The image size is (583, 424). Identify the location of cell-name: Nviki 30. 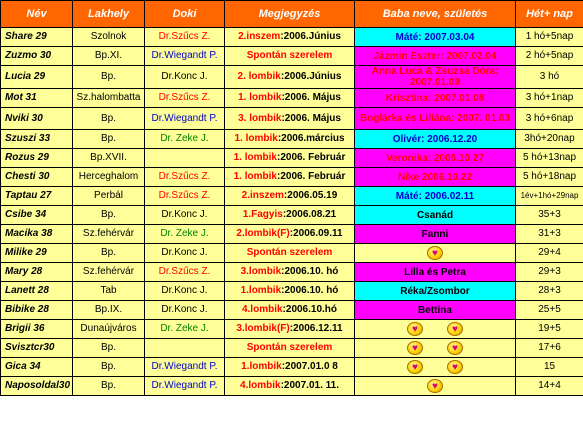
(36, 118).